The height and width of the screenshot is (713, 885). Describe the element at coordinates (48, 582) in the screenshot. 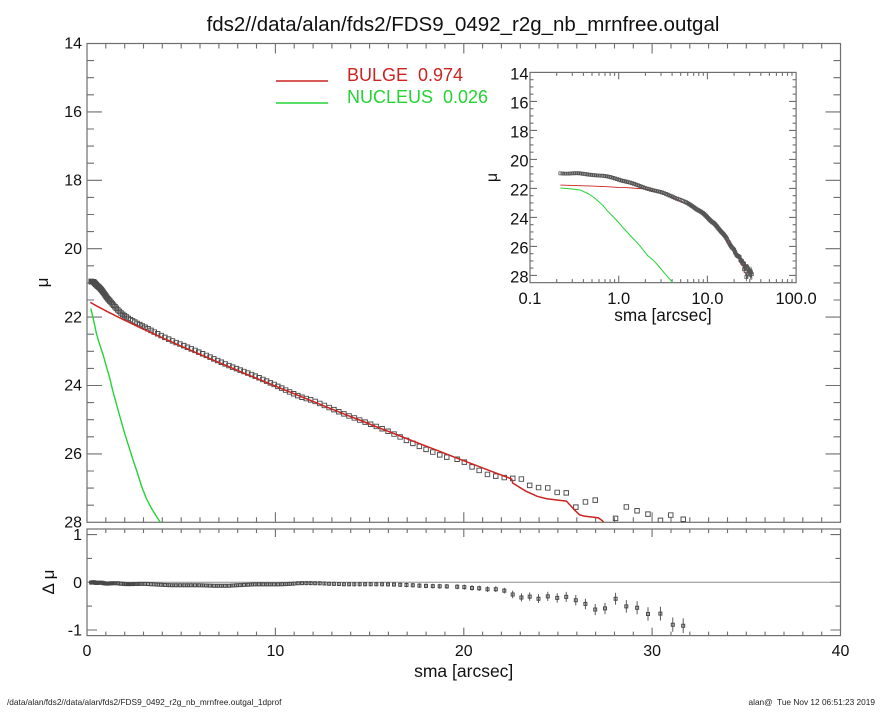

I see `svg-text: Δ μ` at that location.